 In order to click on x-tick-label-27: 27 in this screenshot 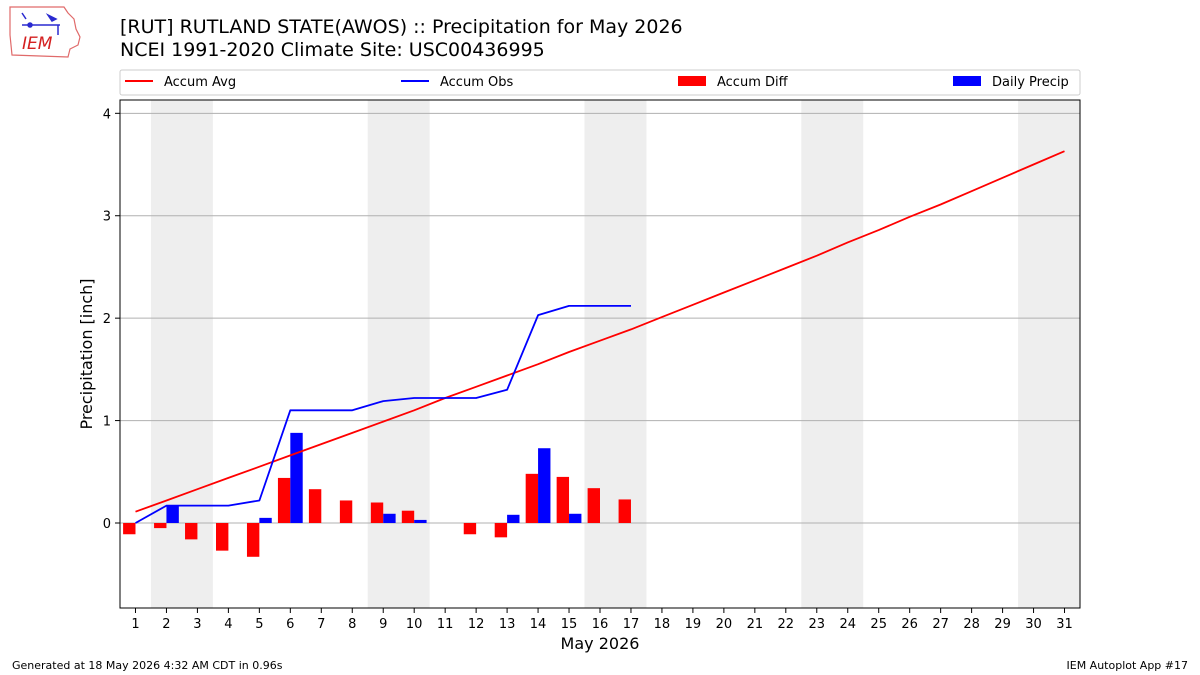, I will do `click(940, 624)`.